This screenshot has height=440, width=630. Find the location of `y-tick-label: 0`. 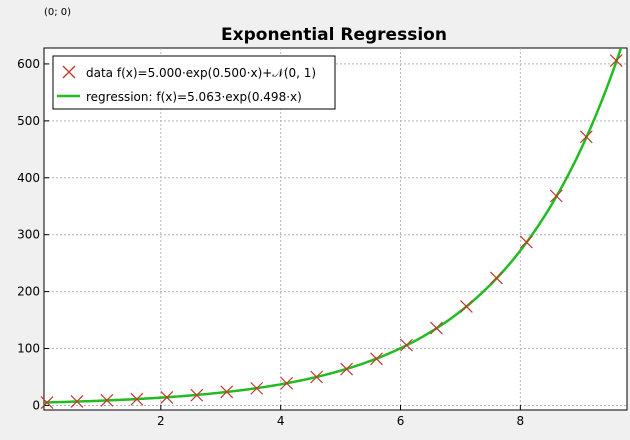

y-tick-label: 0 is located at coordinates (36, 405).